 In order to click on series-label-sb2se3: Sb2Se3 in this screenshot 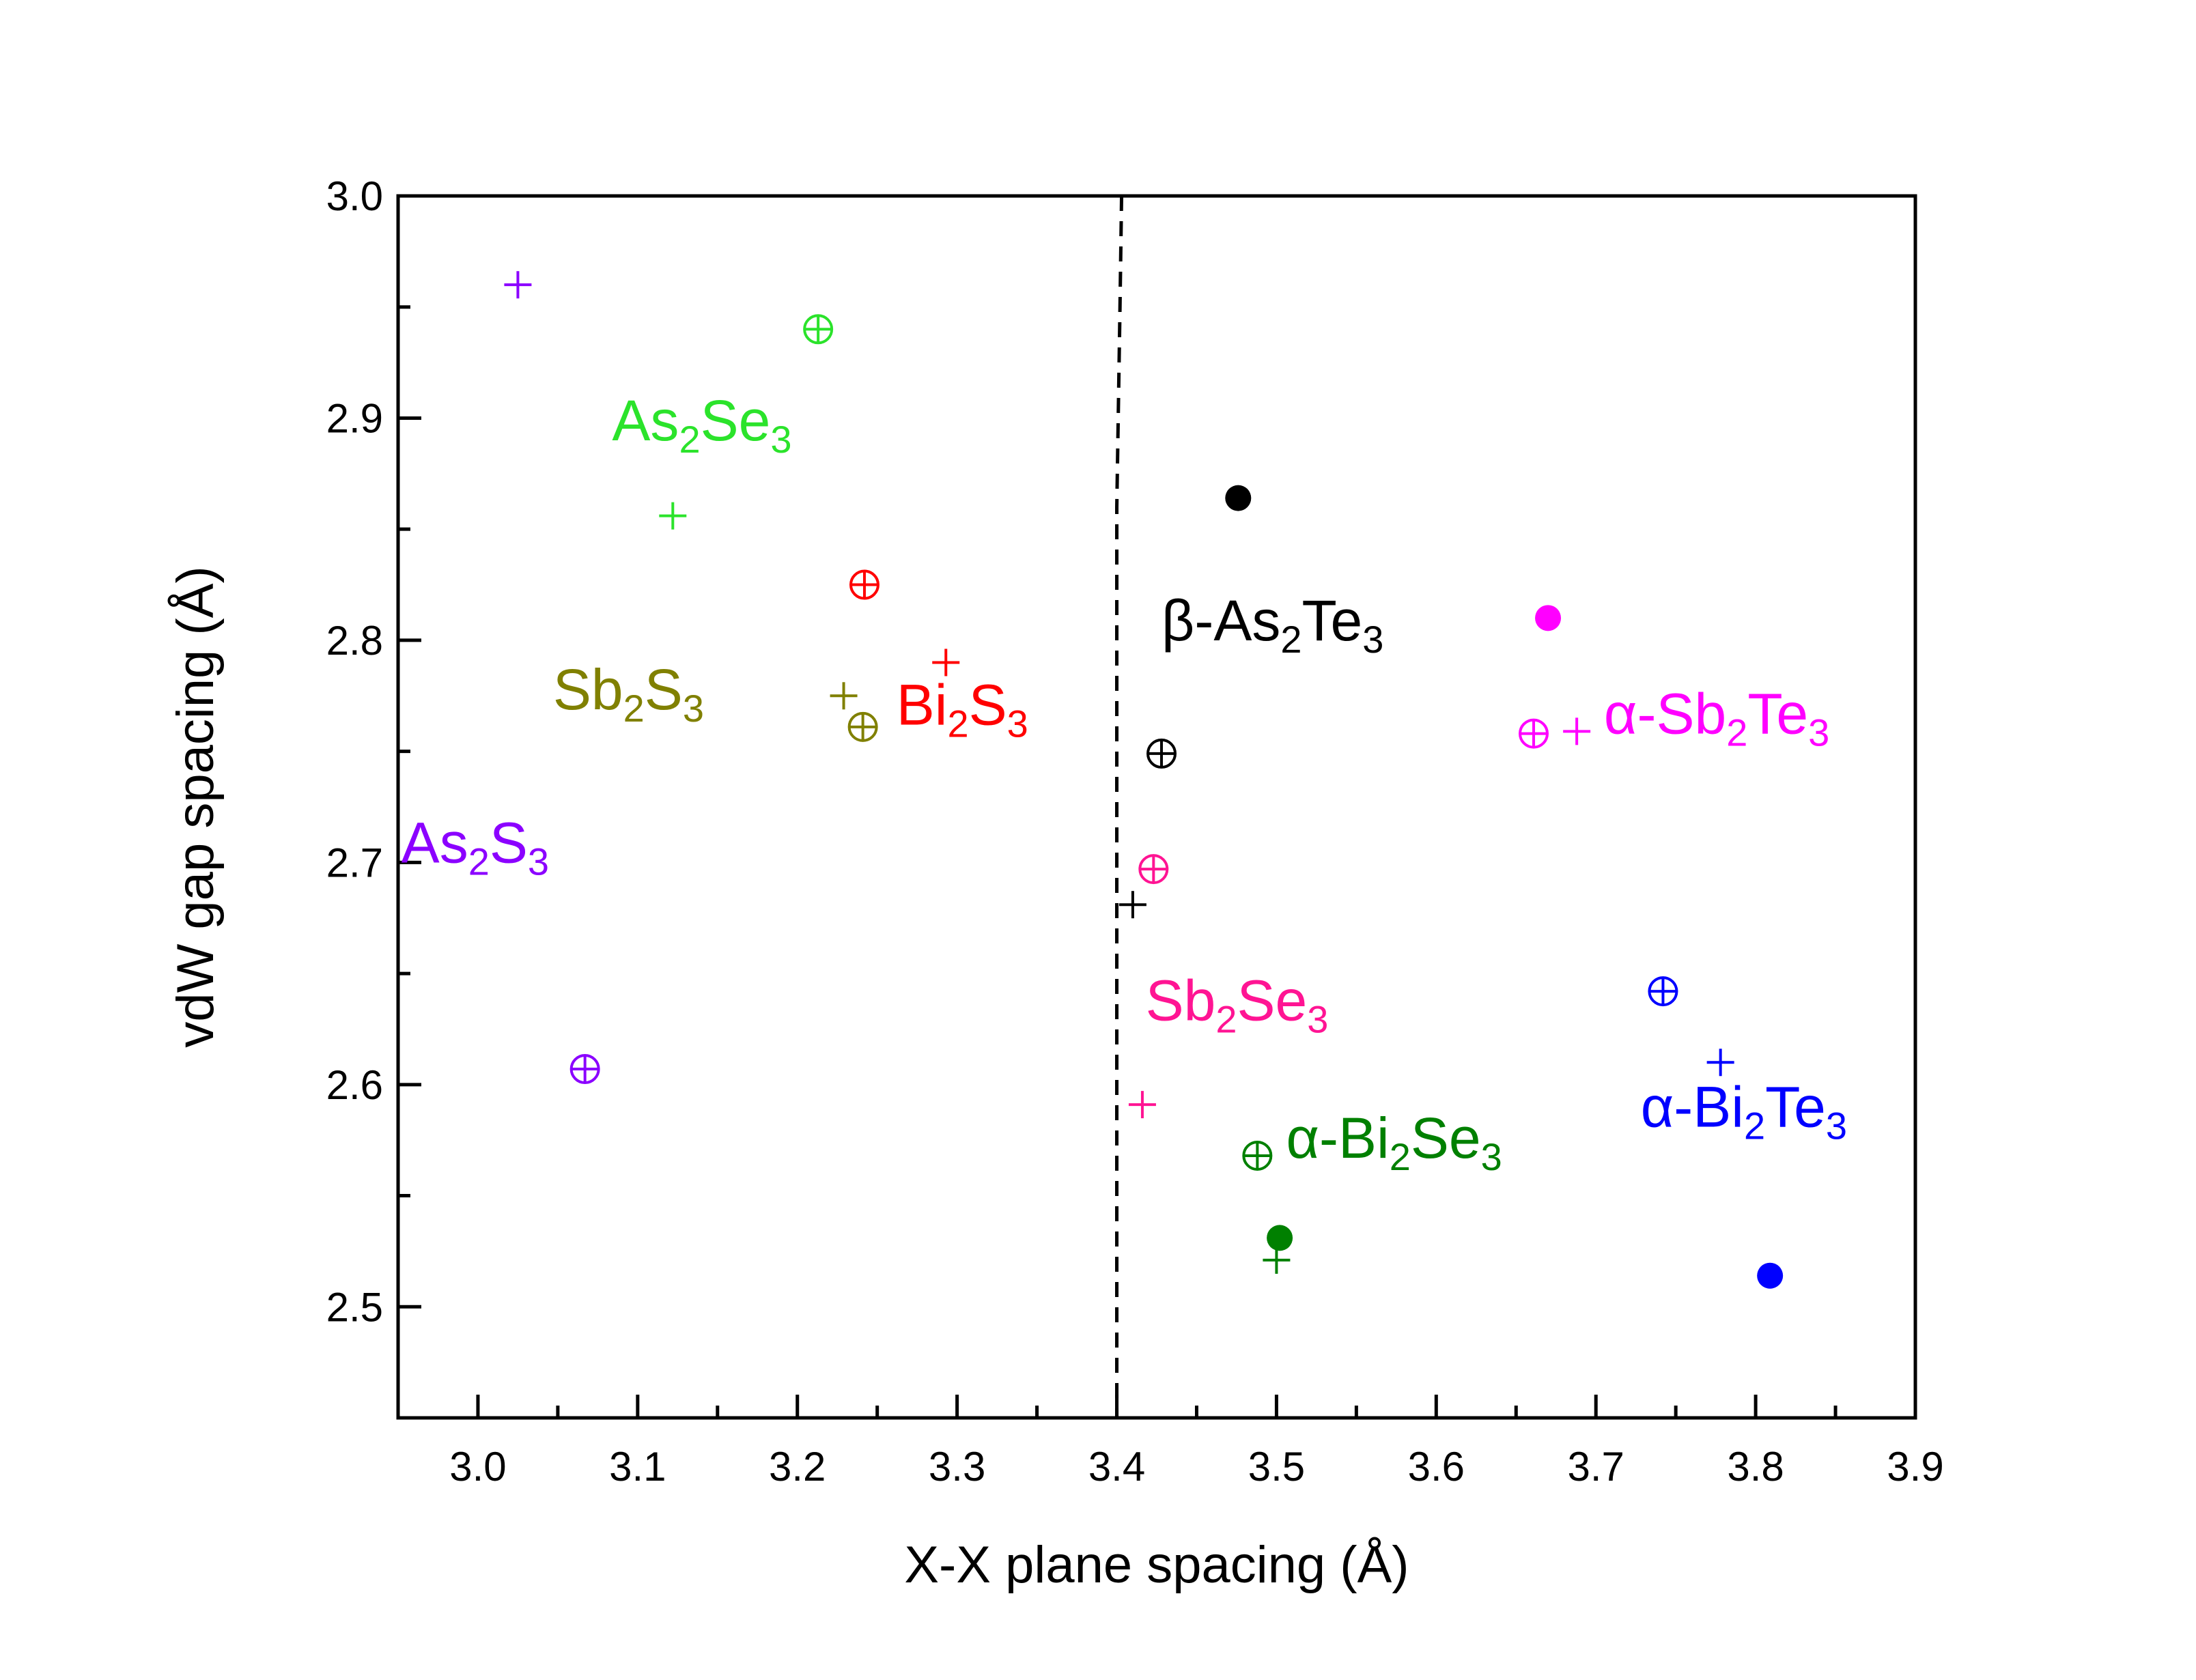, I will do `click(1238, 1004)`.